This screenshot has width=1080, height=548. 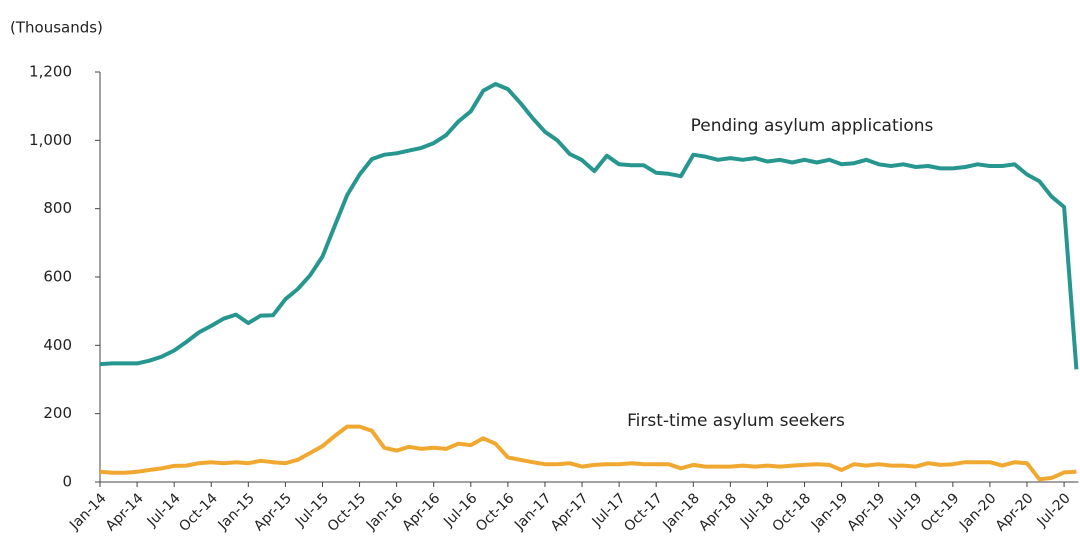 I want to click on x-tick-label: Oct-18, so click(x=792, y=512).